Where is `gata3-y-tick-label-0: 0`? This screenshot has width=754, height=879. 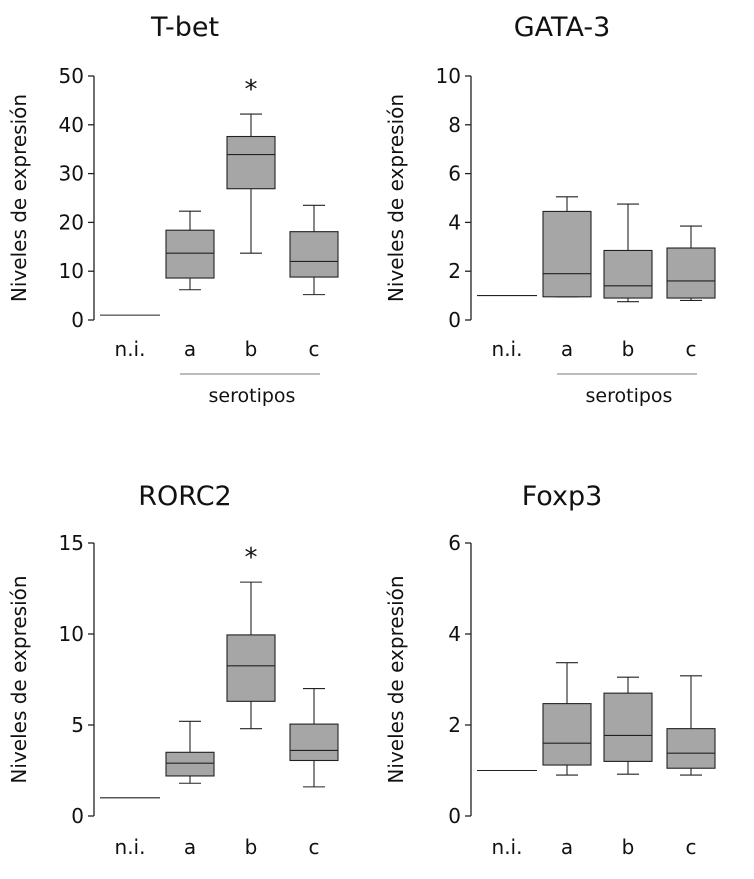
gata3-y-tick-label-0: 0 is located at coordinates (454, 320).